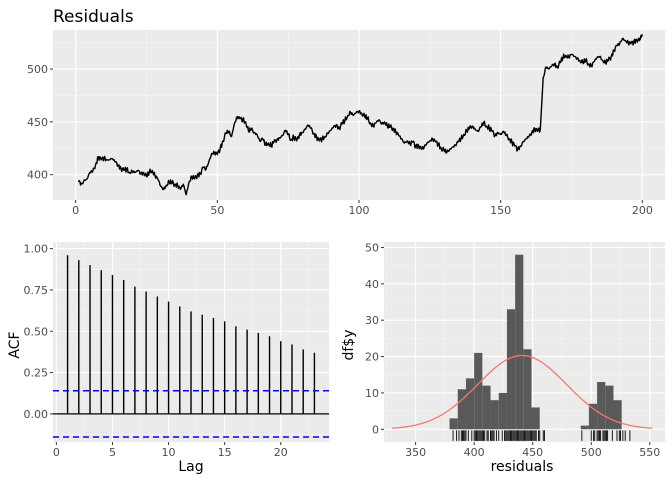 The height and width of the screenshot is (480, 672). What do you see at coordinates (36, 414) in the screenshot?
I see `y-tick-label: 0.00` at bounding box center [36, 414].